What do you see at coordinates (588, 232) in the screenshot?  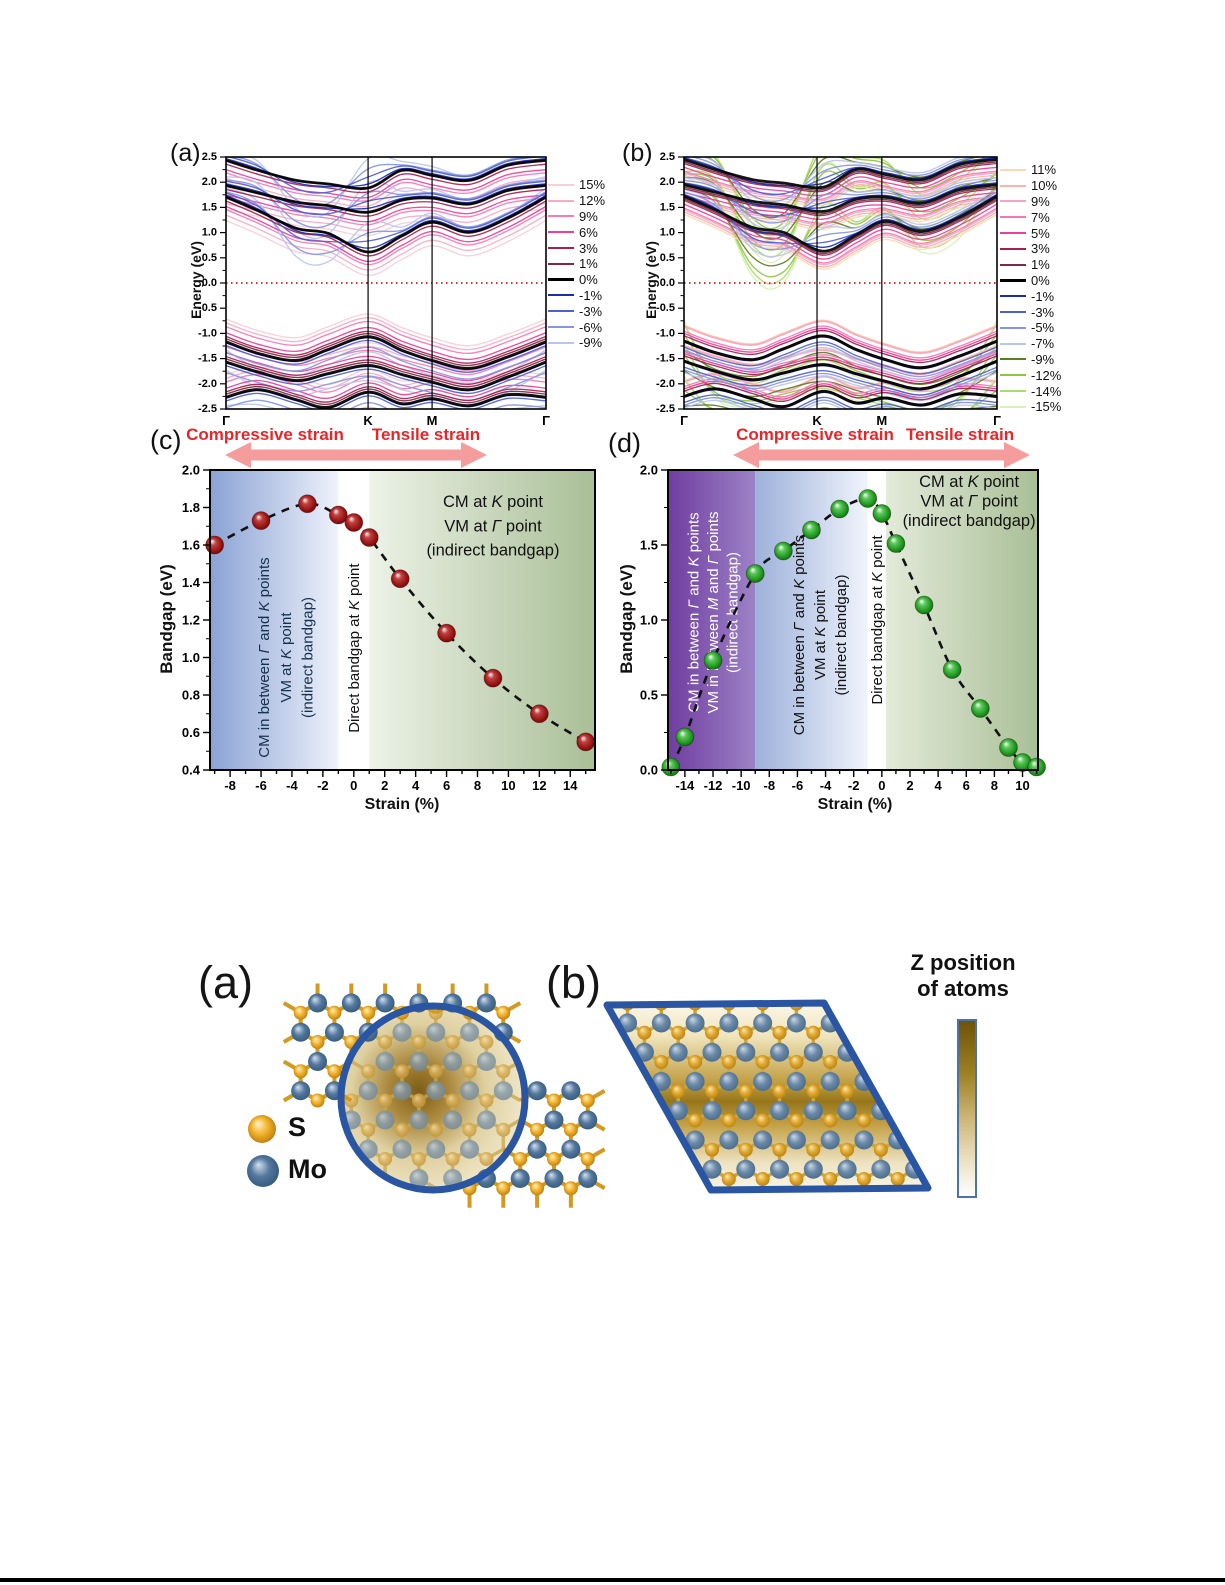 I see `legend-entry-label: 6%` at bounding box center [588, 232].